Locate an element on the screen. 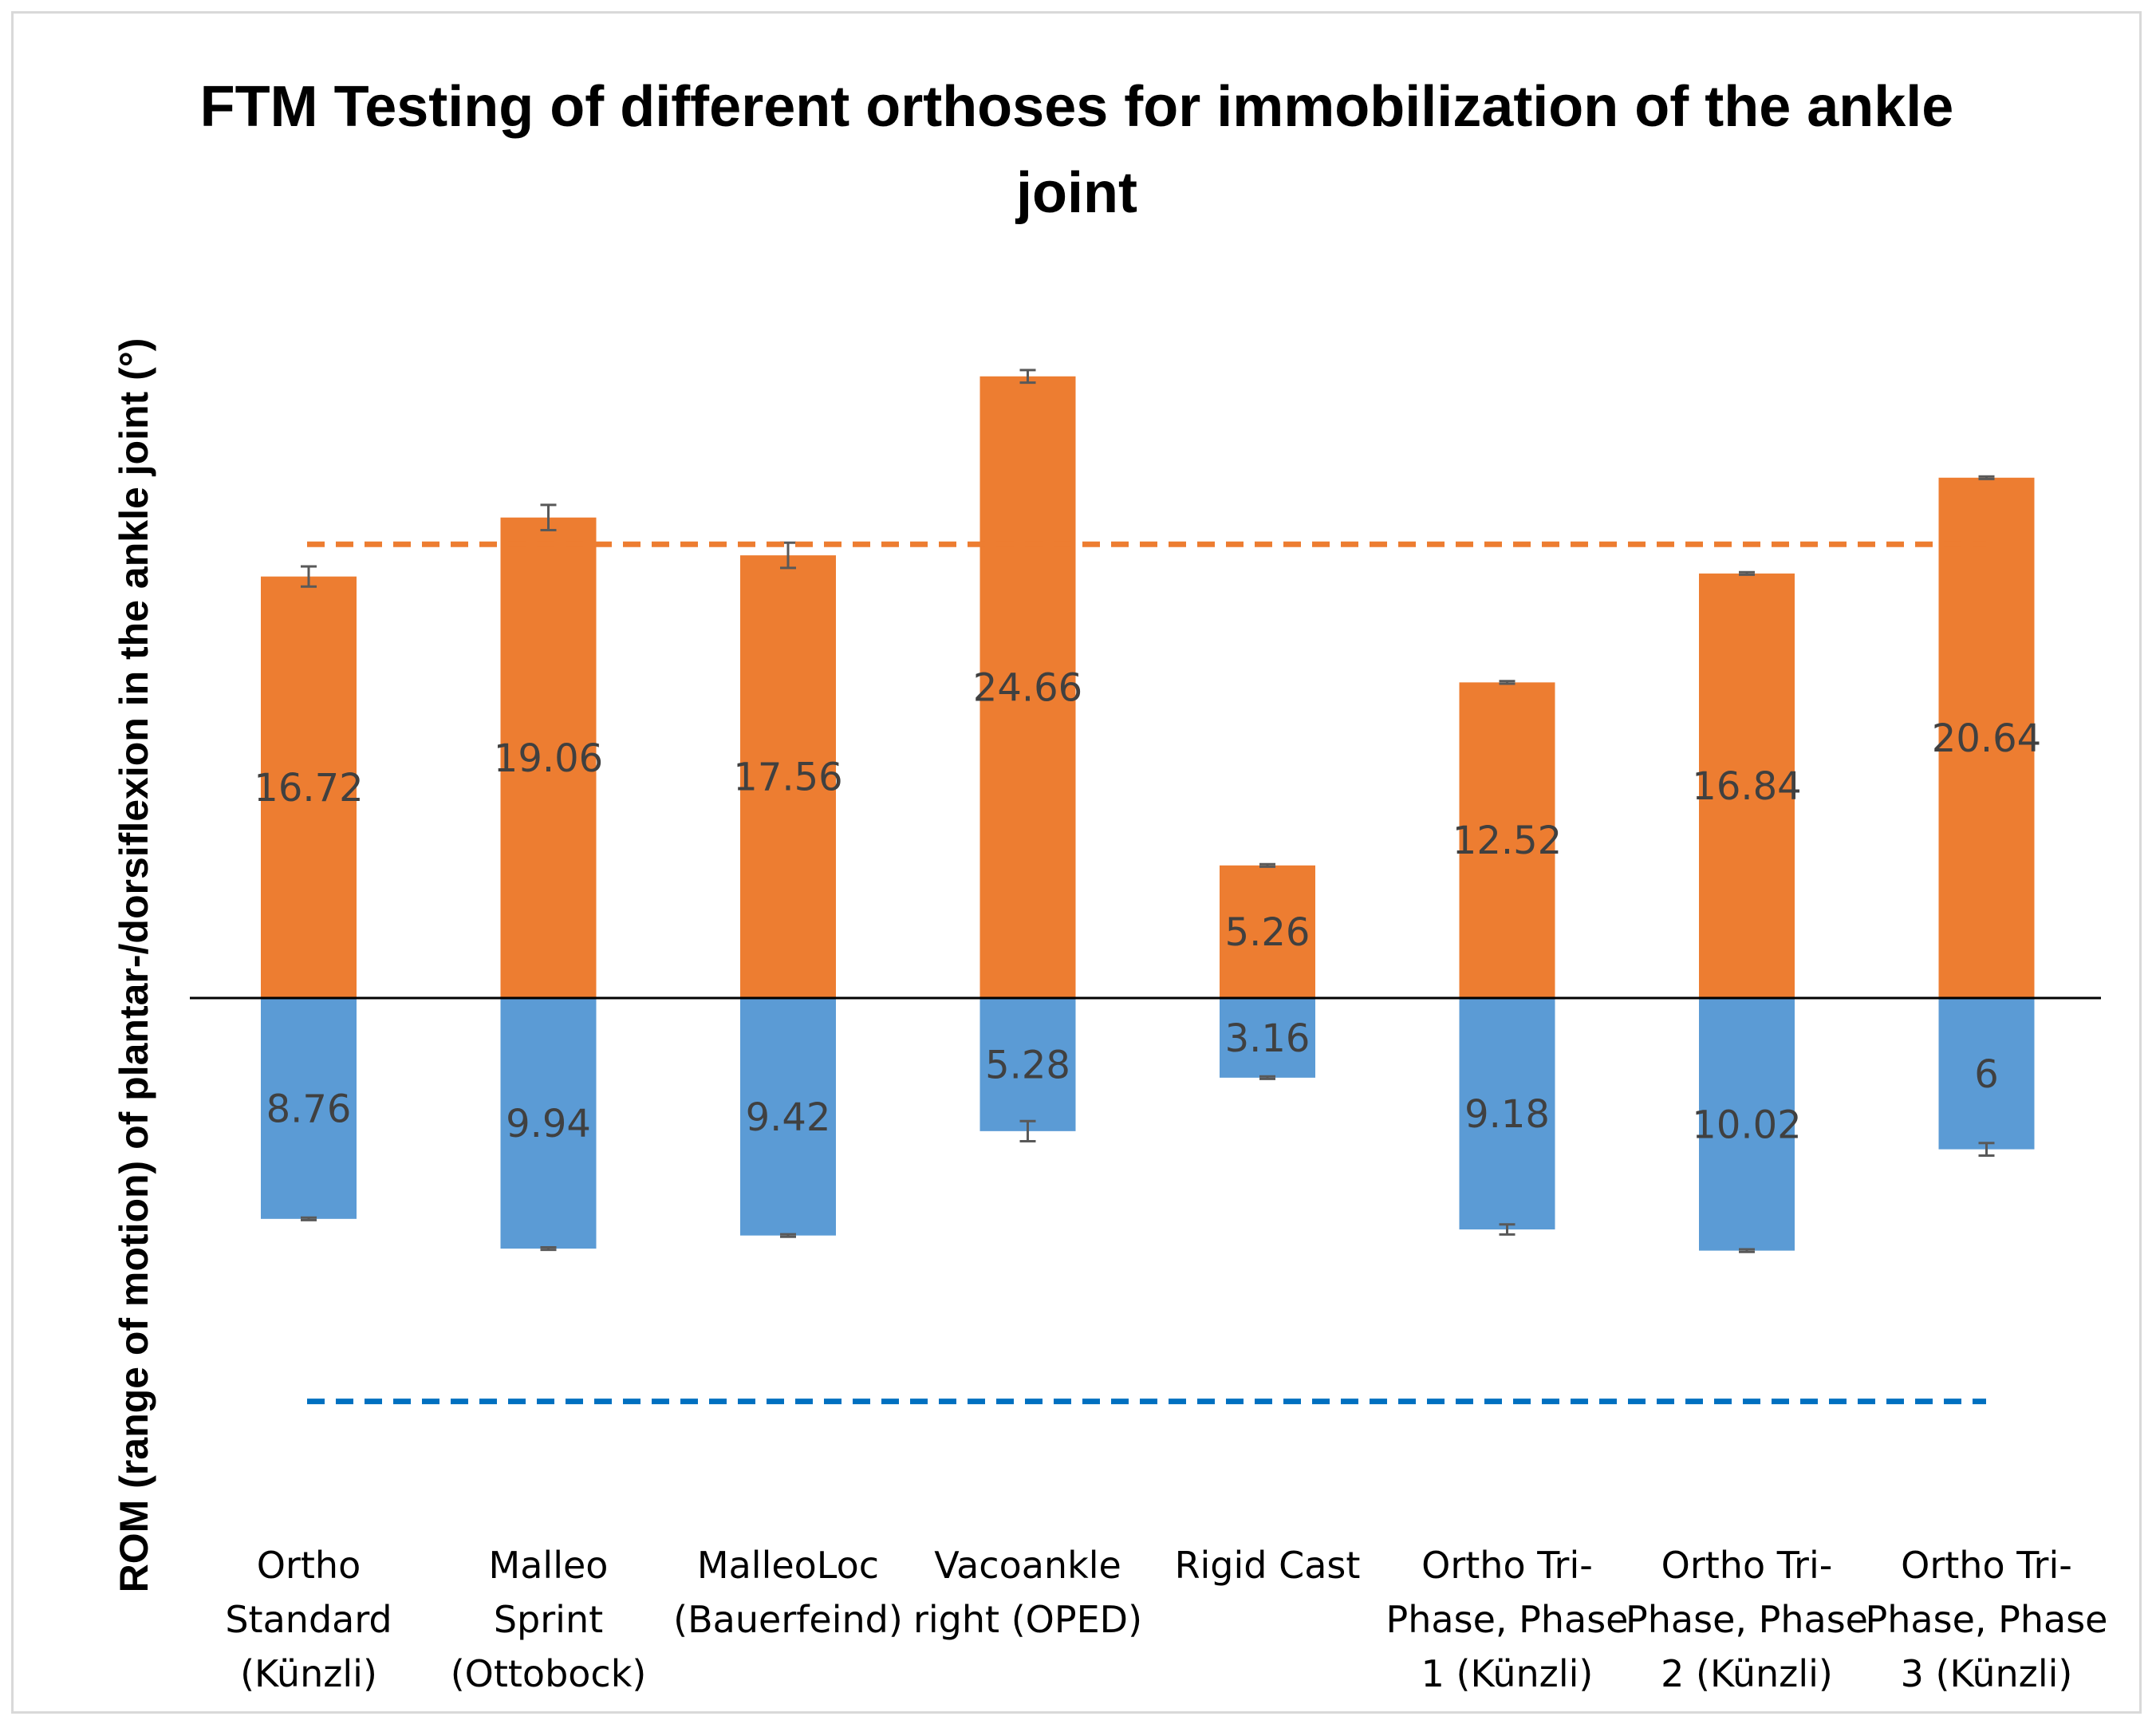  x-tick-label-1: Malleo Sprint (Ottobock) is located at coordinates (549, 1620).